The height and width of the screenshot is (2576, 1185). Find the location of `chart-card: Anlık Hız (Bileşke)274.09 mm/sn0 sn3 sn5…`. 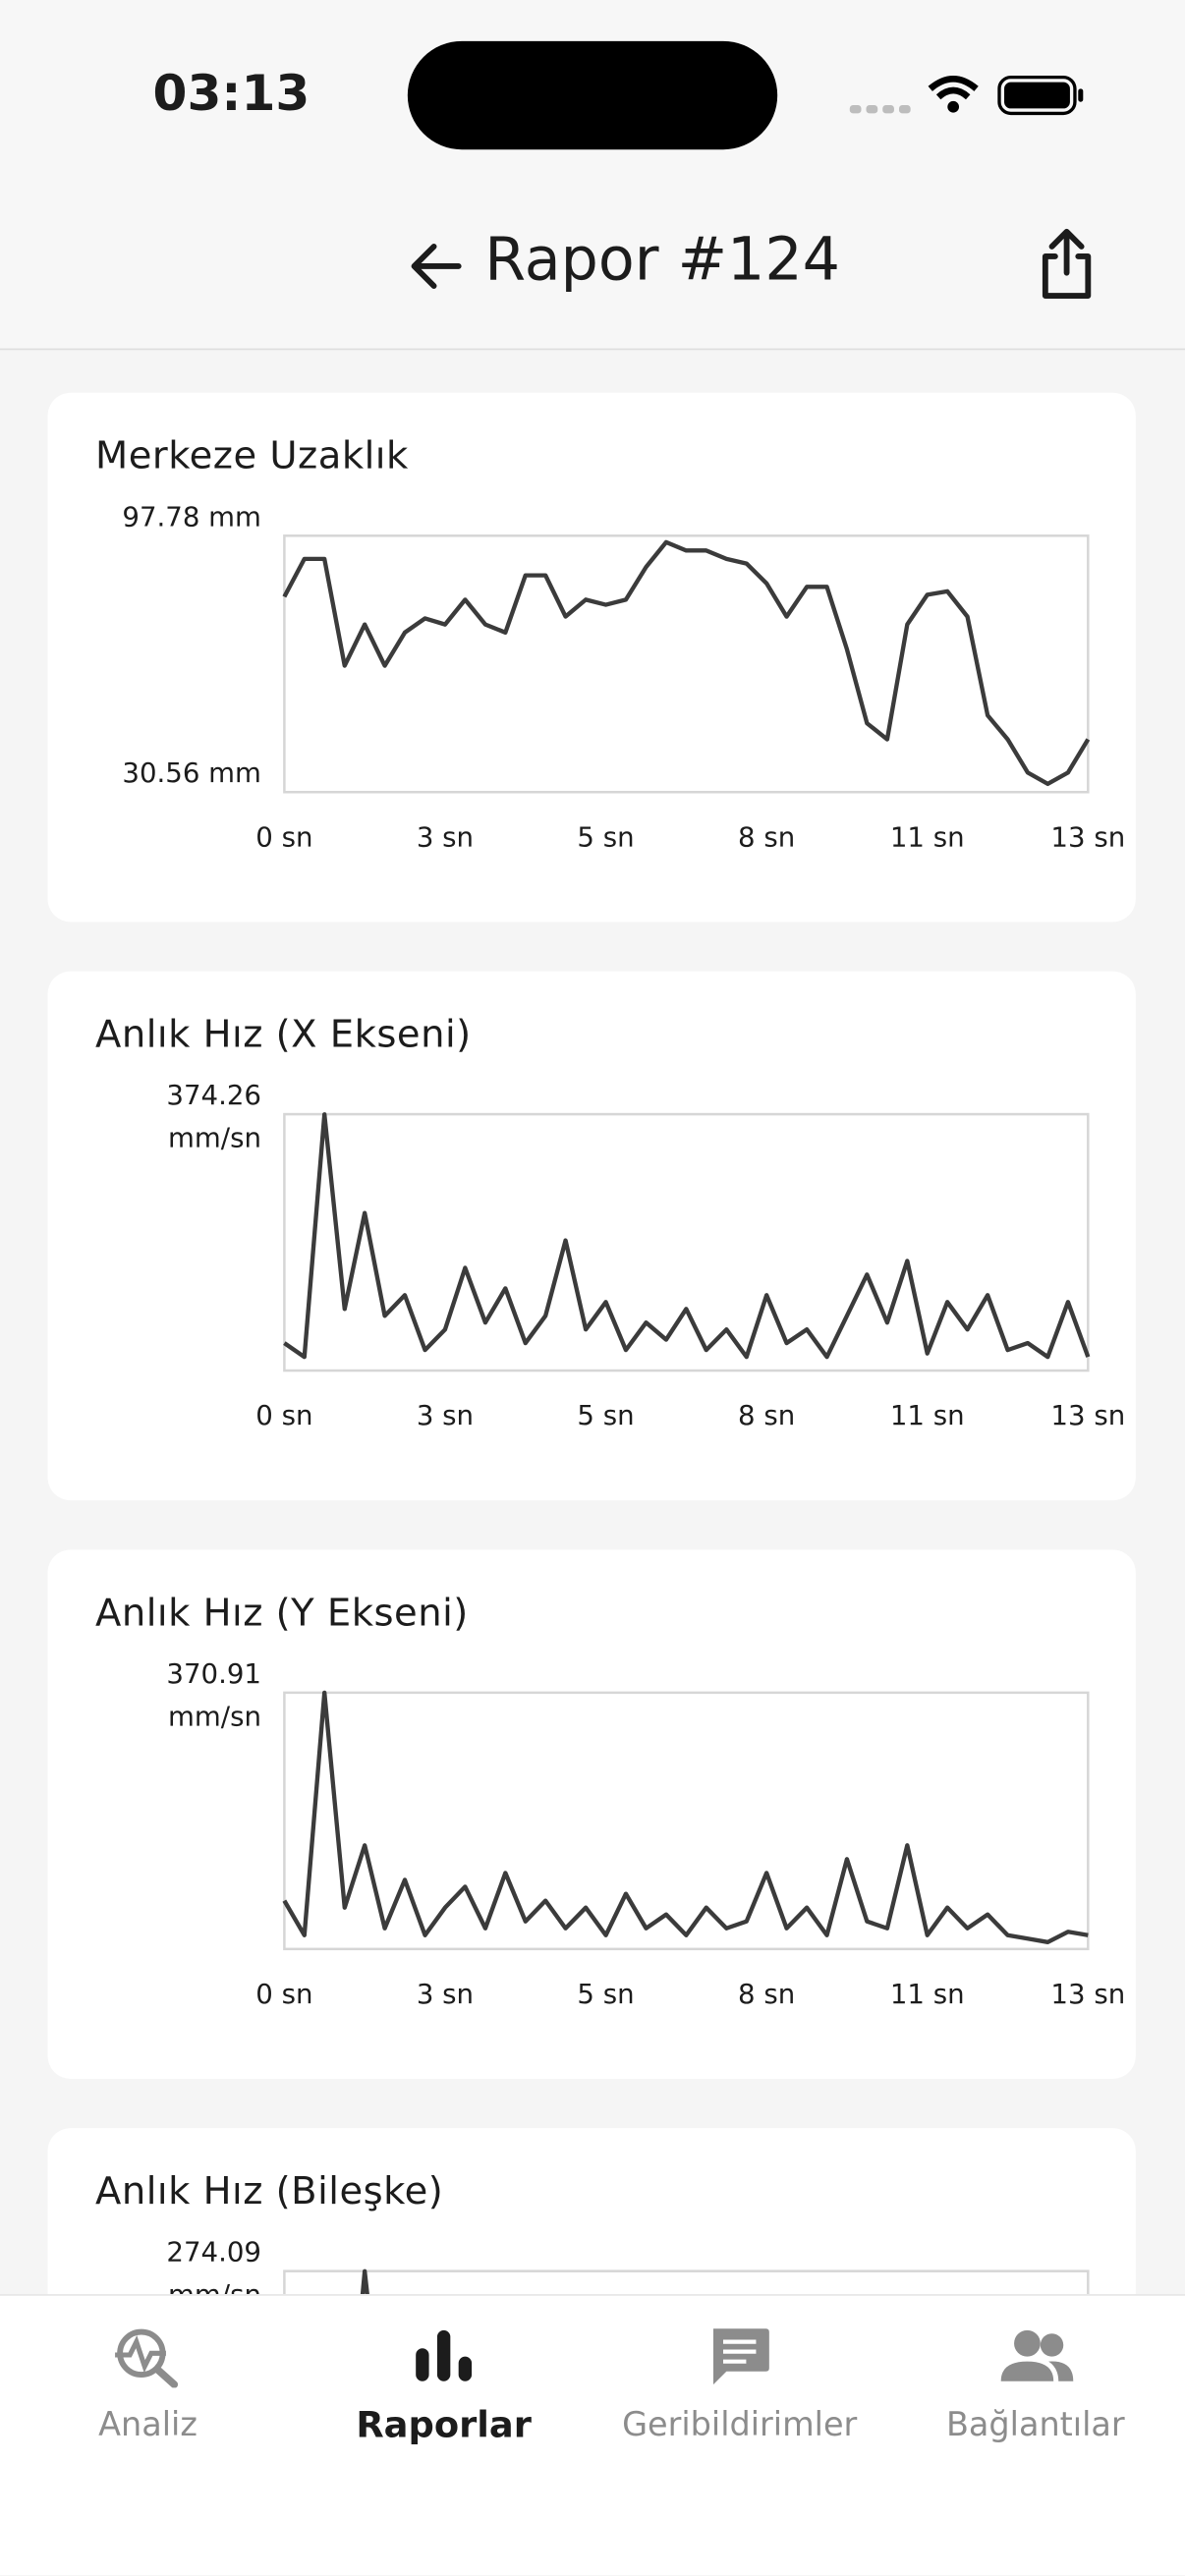

chart-card: Anlık Hız (Bileşke)274.09 mm/sn0 sn3 sn5… is located at coordinates (592, 2211).